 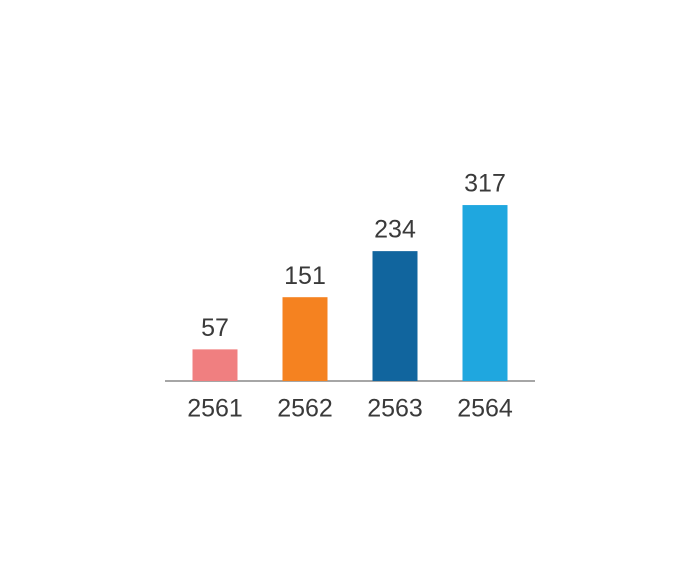 I want to click on x-tick-label: 2564, so click(x=485, y=409).